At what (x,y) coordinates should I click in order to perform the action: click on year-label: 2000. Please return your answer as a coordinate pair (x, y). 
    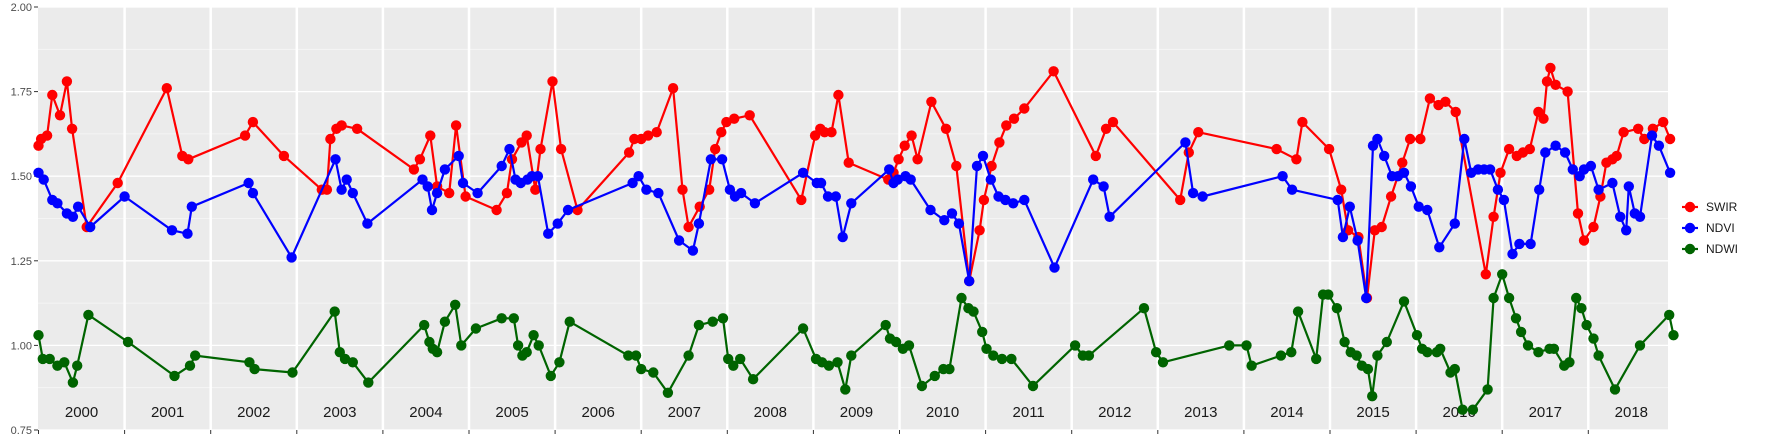
    Looking at the image, I should click on (81, 412).